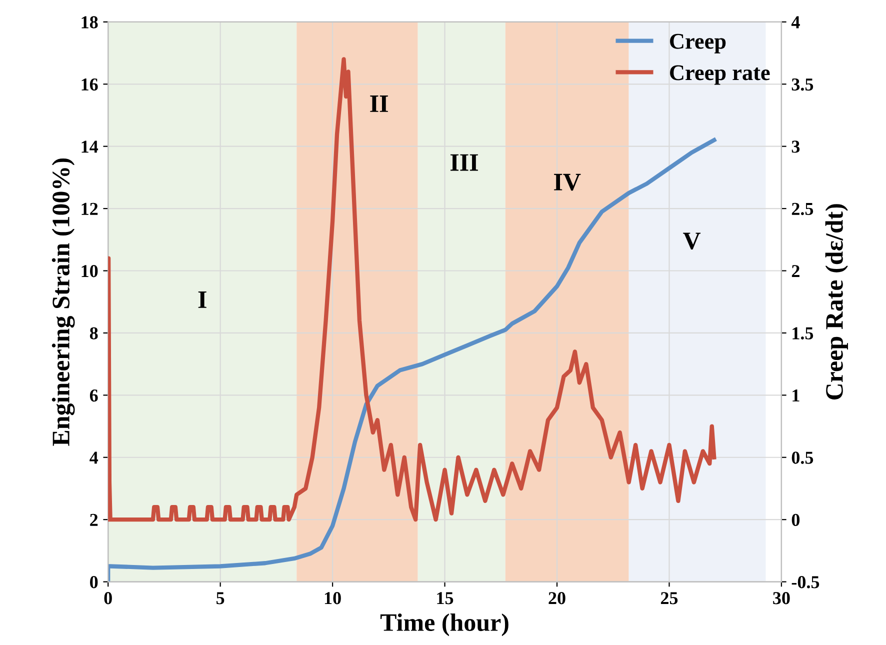  I want to click on y2-axis-title: Creep Rate (dε/dt), so click(836, 302).